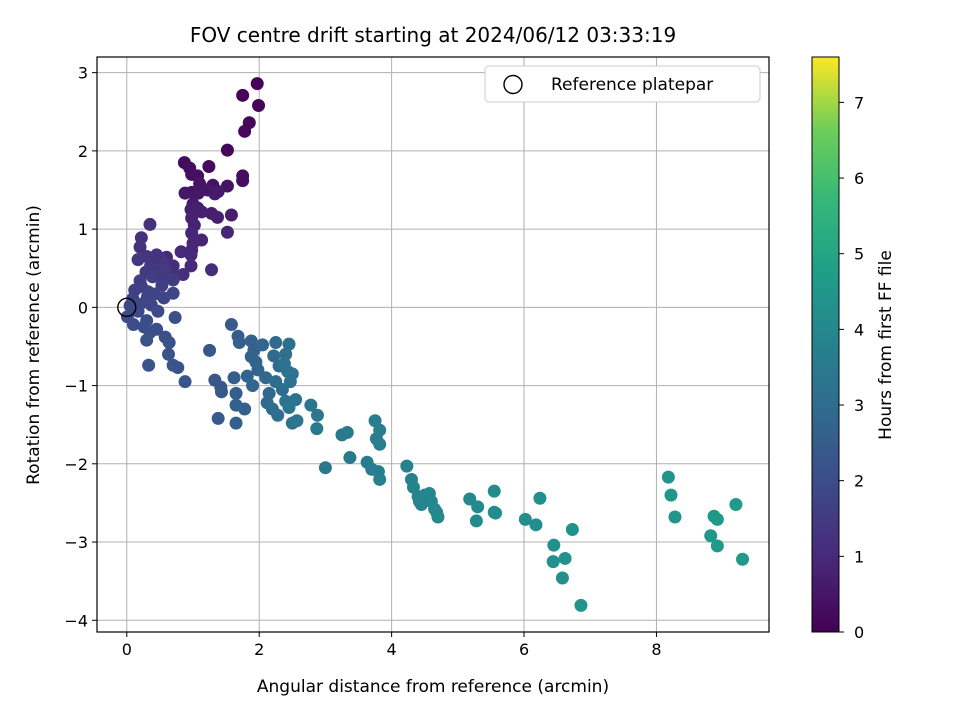 The height and width of the screenshot is (720, 960). I want to click on y-tick-label: −1, so click(76, 386).